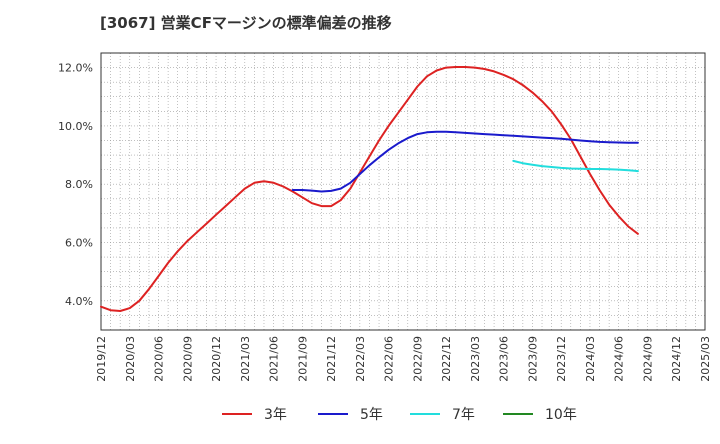 Image resolution: width=720 pixels, height=444 pixels. Describe the element at coordinates (246, 23) in the screenshot. I see `chart-title: [3067] 営業CFマージンの標準偏差の推移` at that location.